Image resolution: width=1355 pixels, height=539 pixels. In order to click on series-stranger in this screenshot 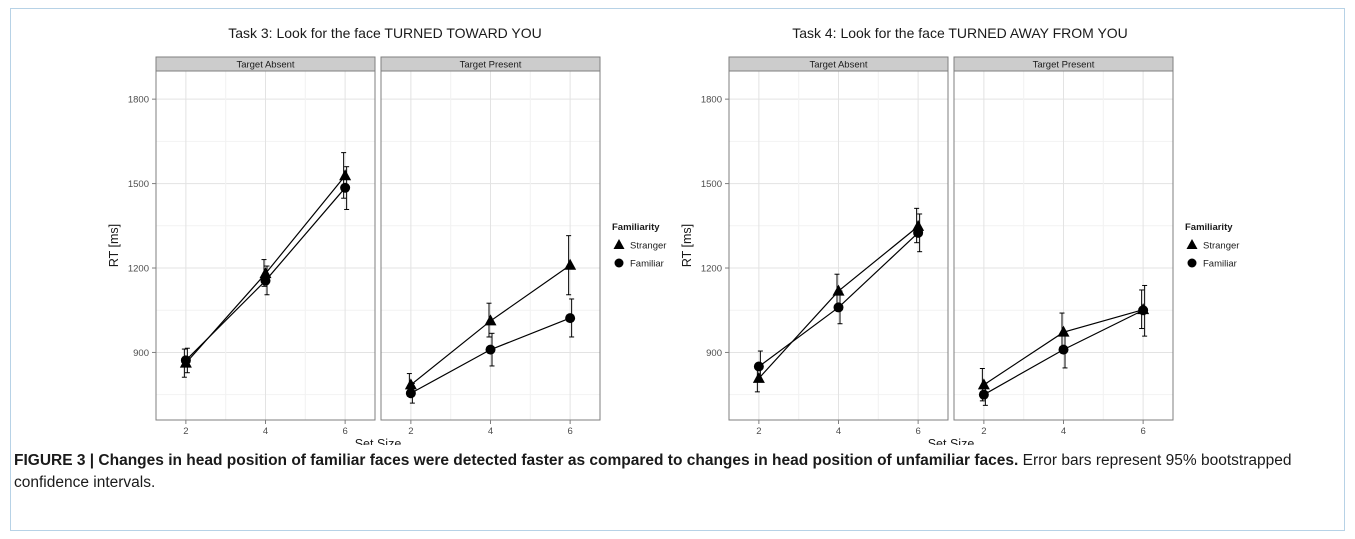, I will do `click(490, 316)`.